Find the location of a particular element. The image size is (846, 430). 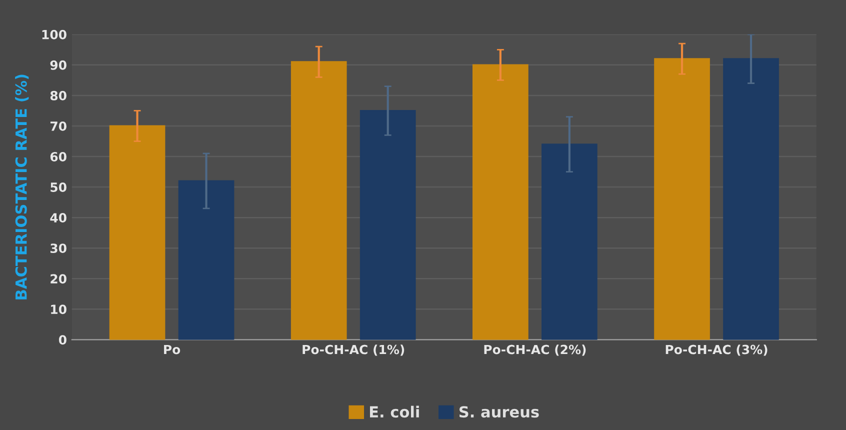

y-tick-label: 100 is located at coordinates (54, 35).